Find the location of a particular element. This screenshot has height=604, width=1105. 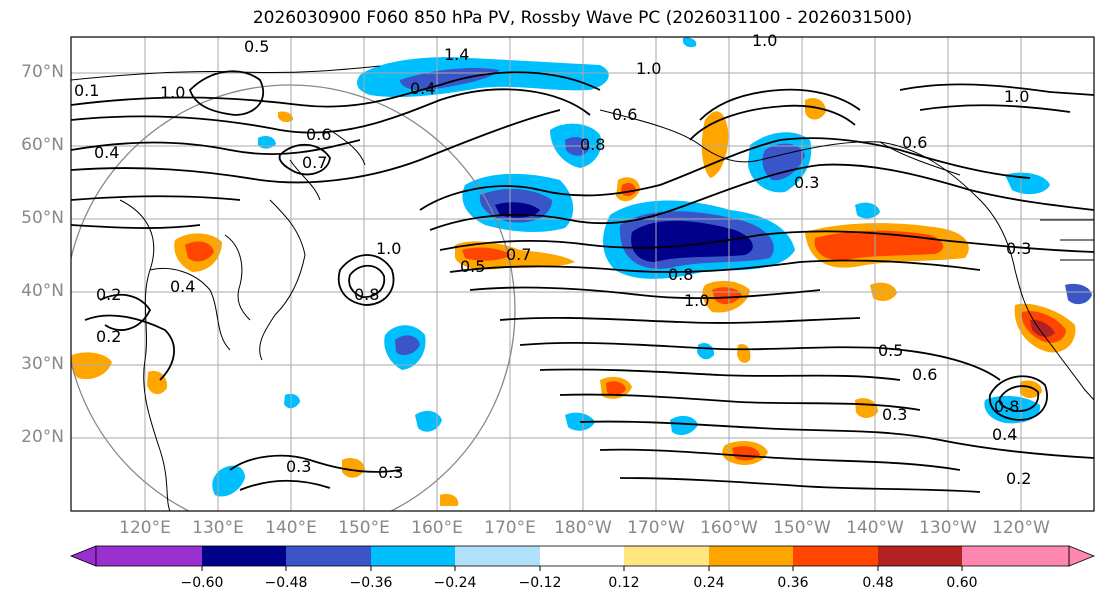

lon-tick-label: 120°W is located at coordinates (1021, 528).